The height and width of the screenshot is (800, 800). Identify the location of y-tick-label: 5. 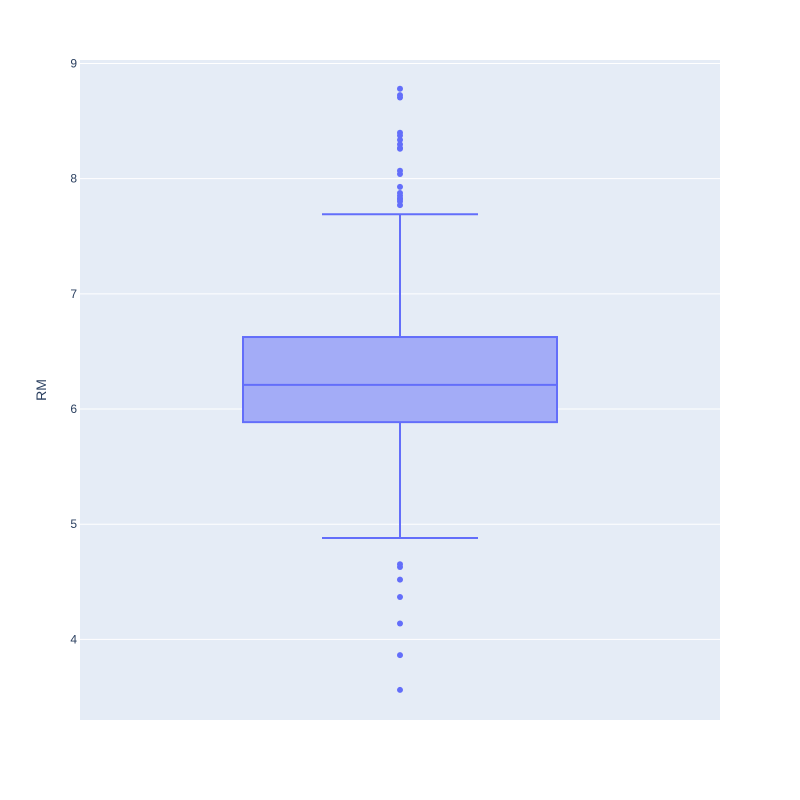
(73, 524).